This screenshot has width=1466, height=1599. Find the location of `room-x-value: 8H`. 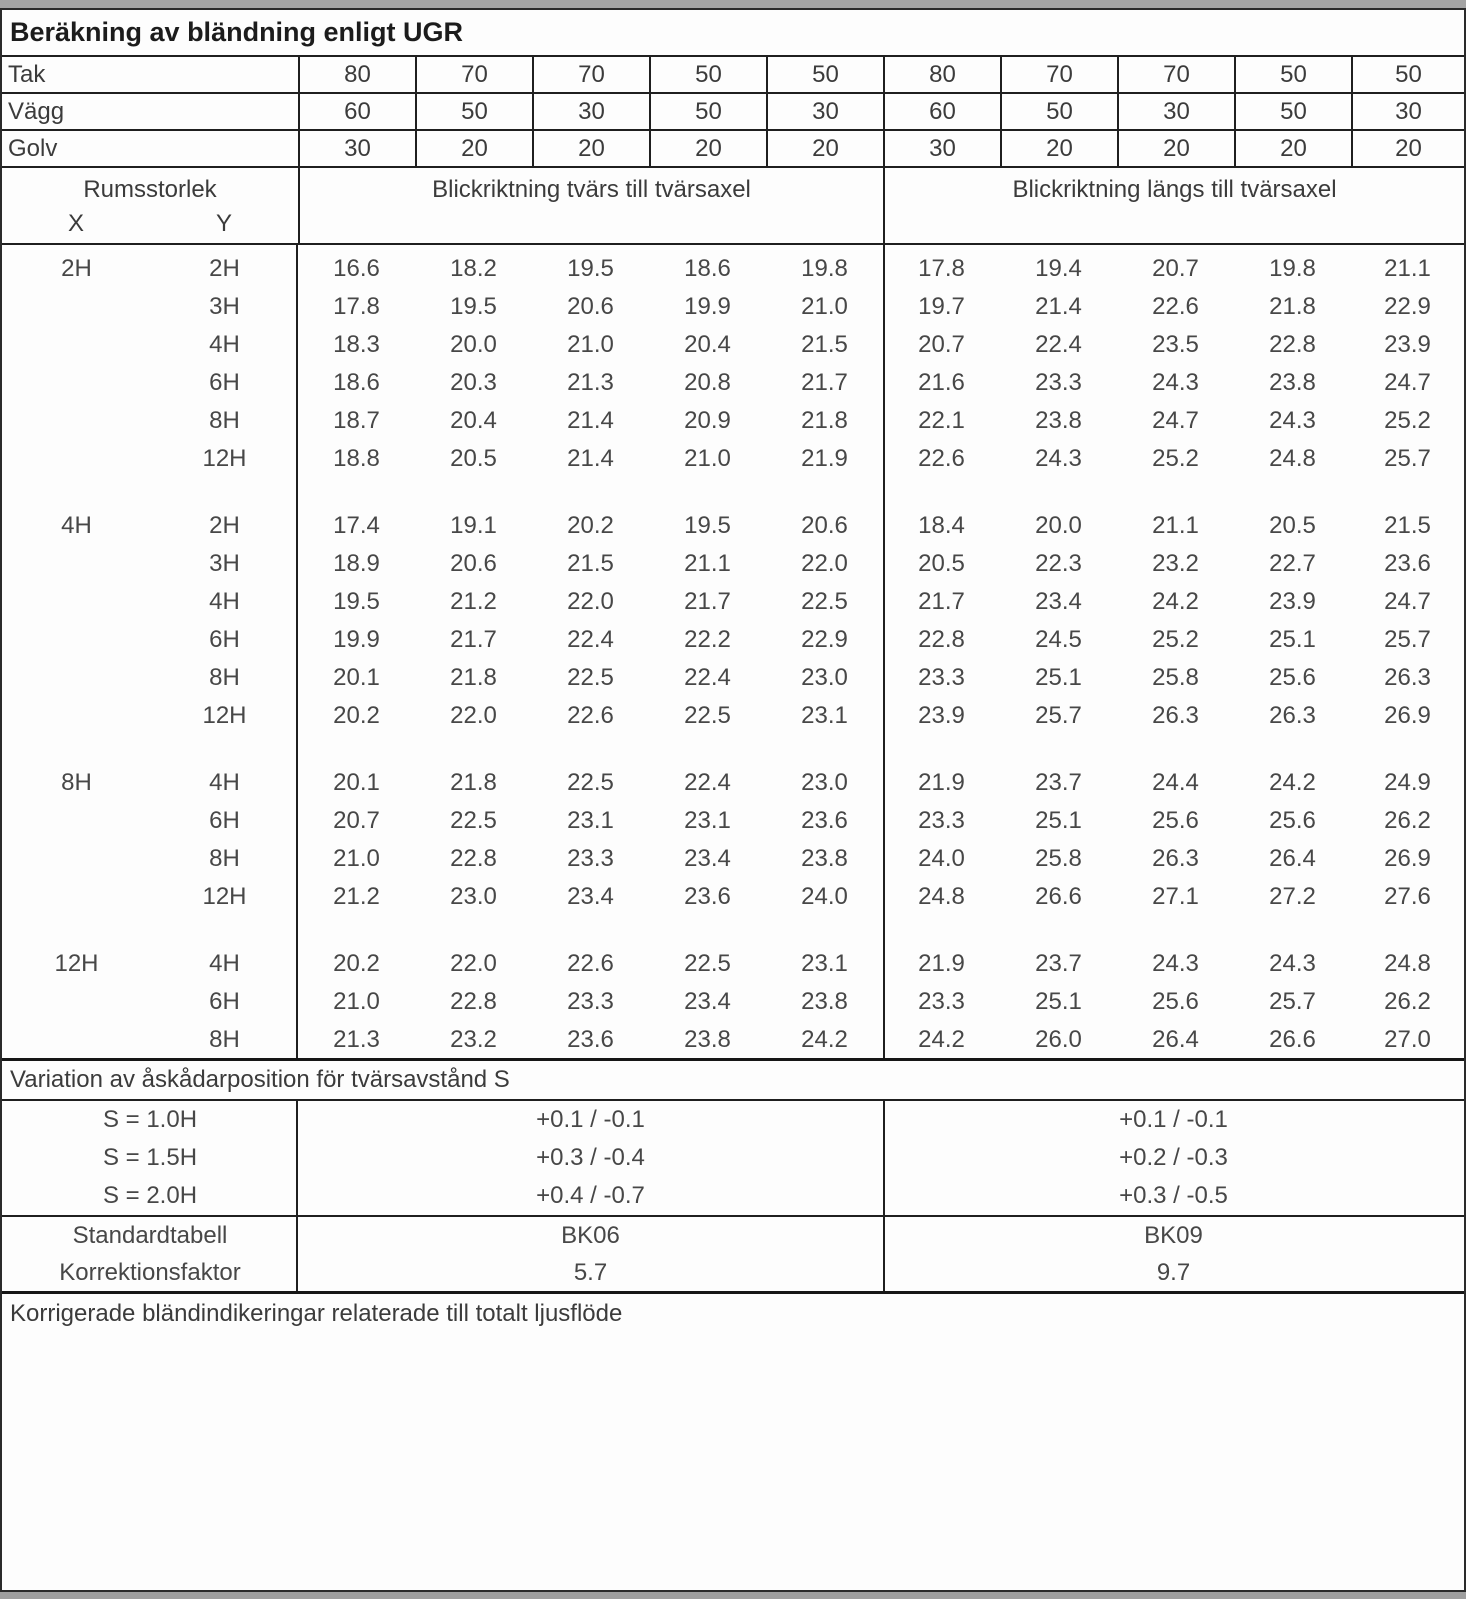

room-x-value: 8H is located at coordinates (76, 782).